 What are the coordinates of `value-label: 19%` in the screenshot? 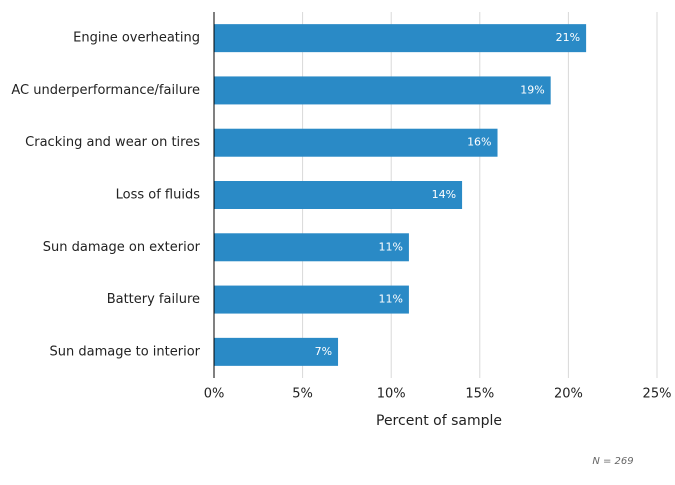 It's located at (532, 89).